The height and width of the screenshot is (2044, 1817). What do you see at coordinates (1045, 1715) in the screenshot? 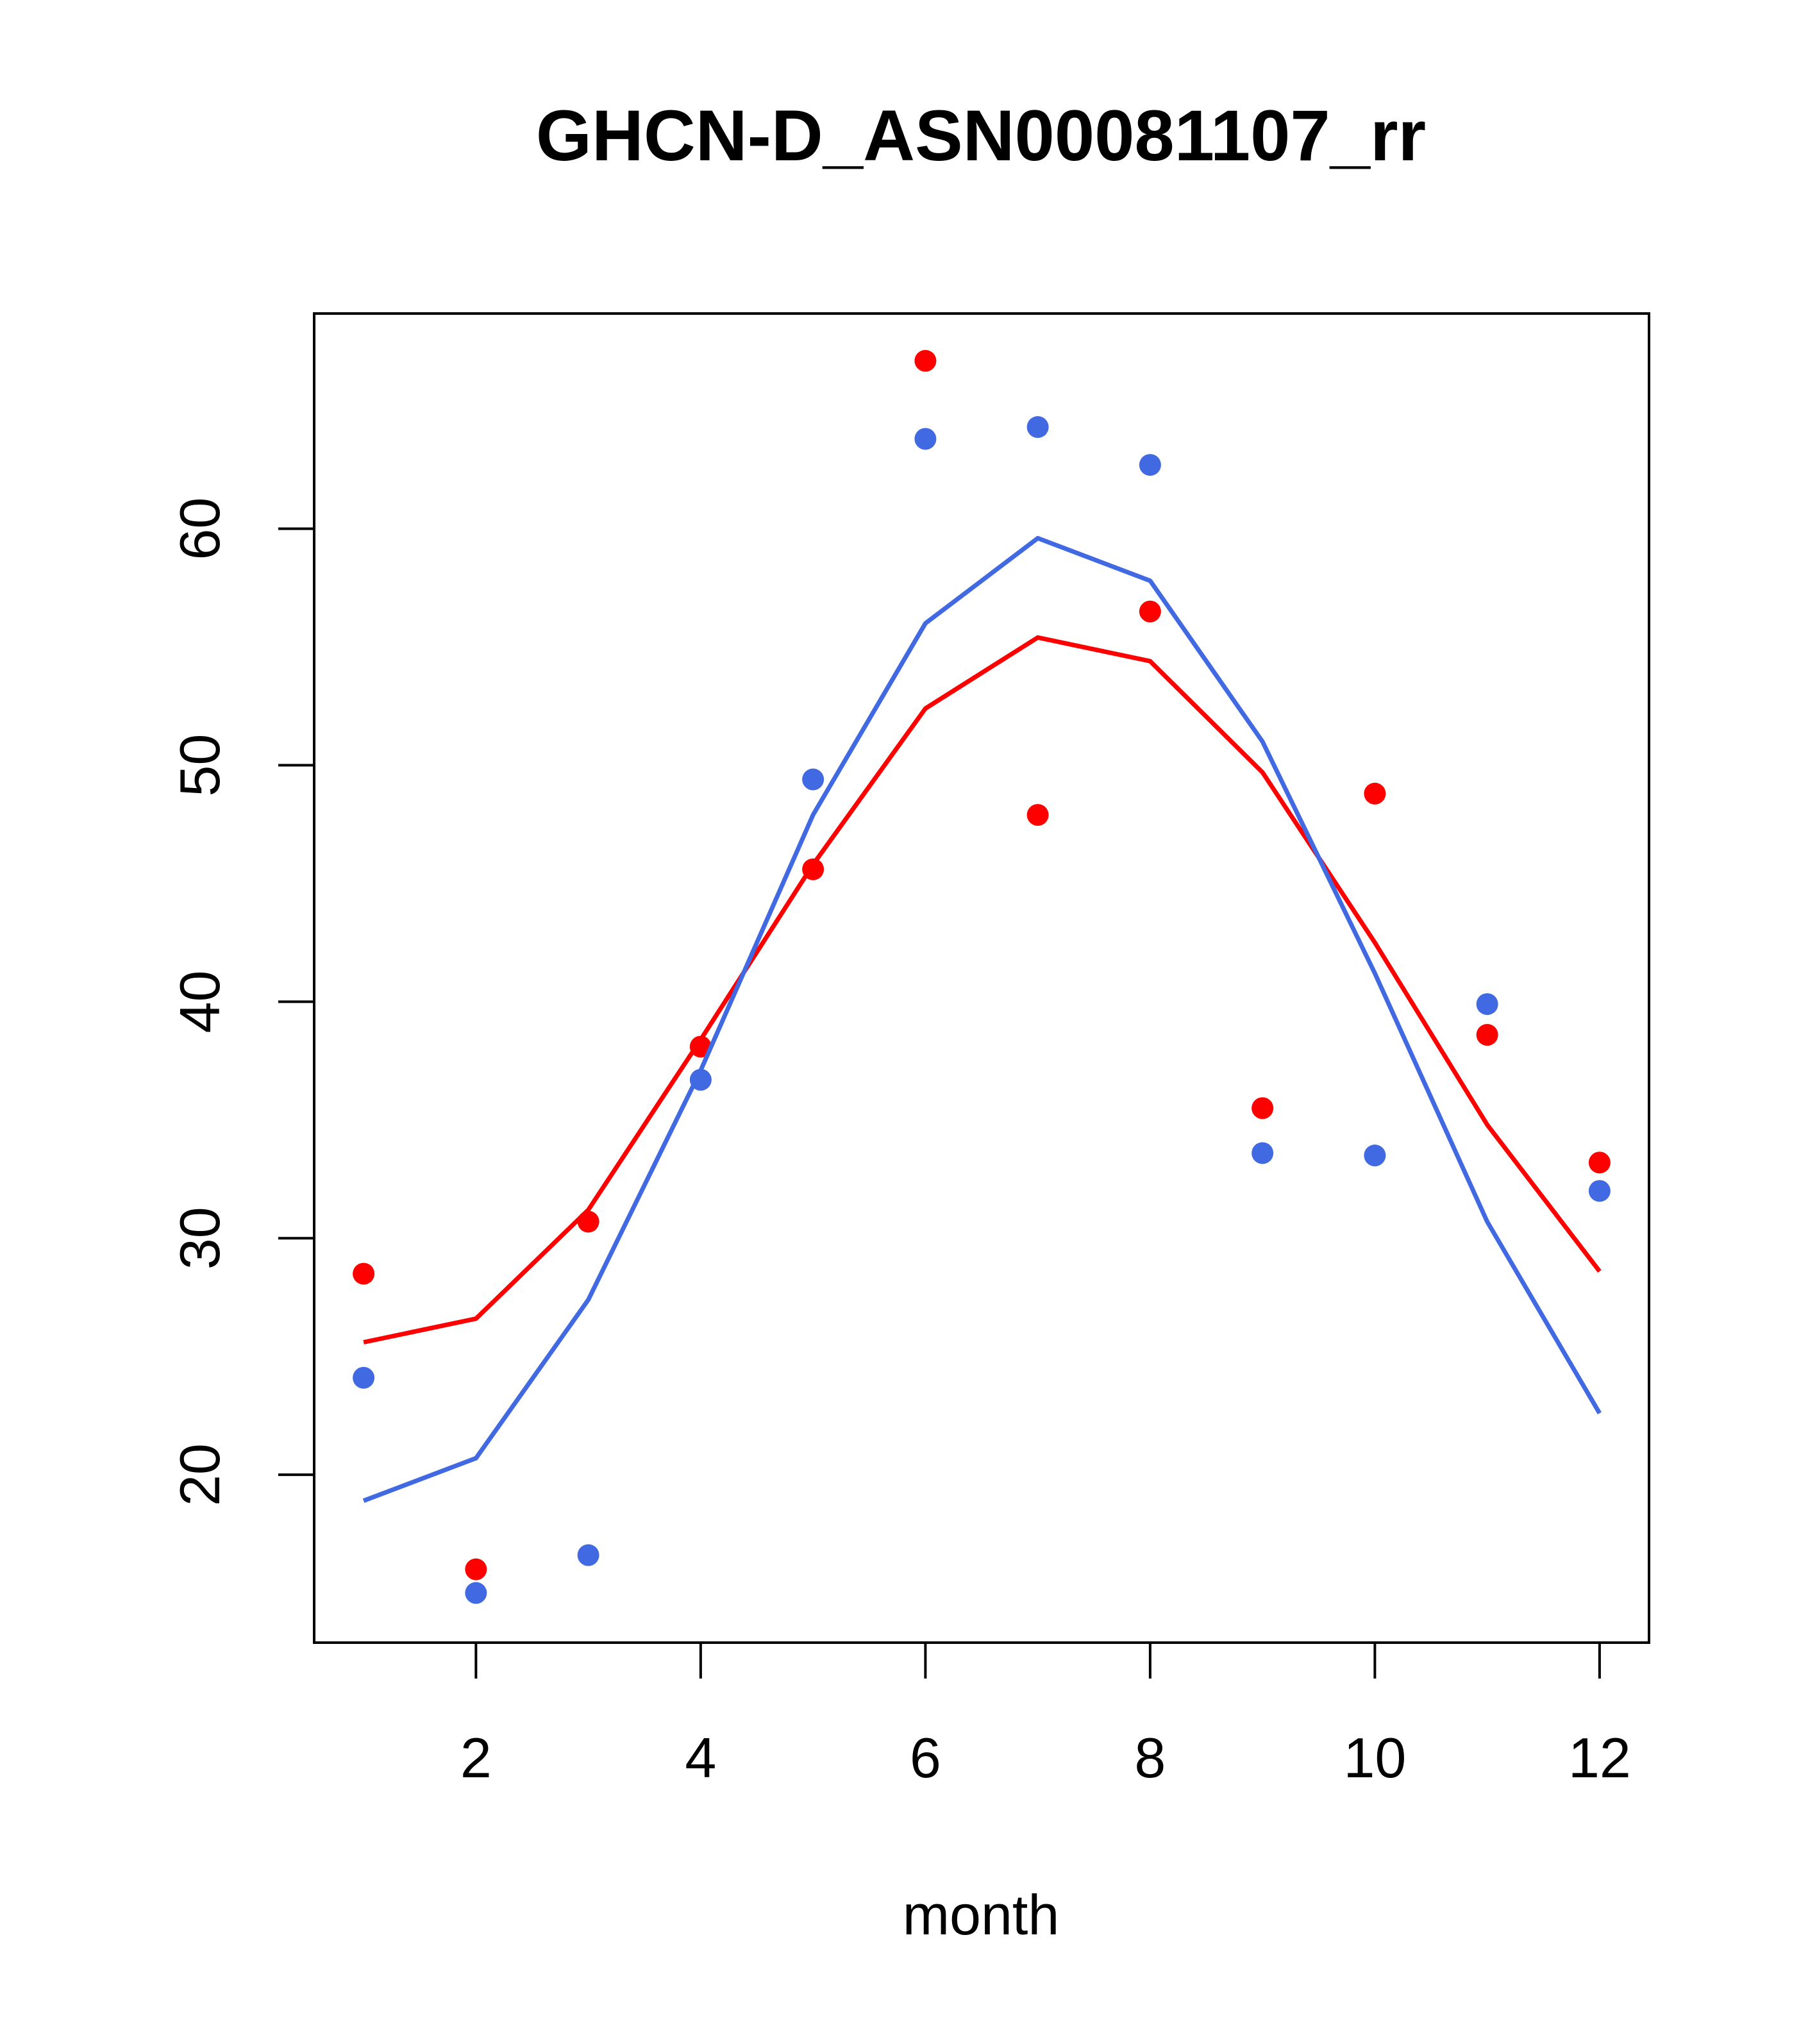
I see `x-axis: 2 4 6 8 10 12` at bounding box center [1045, 1715].